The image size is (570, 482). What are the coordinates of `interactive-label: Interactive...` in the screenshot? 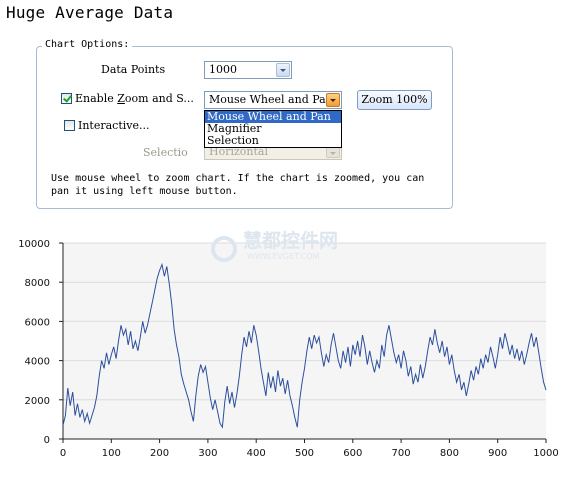 It's located at (114, 125).